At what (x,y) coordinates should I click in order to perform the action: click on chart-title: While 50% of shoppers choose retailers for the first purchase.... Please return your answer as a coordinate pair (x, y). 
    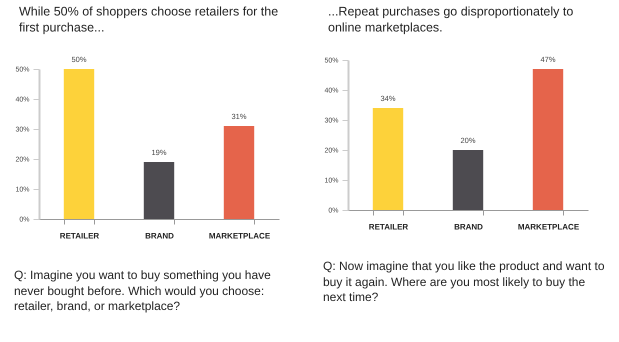
    Looking at the image, I should click on (148, 19).